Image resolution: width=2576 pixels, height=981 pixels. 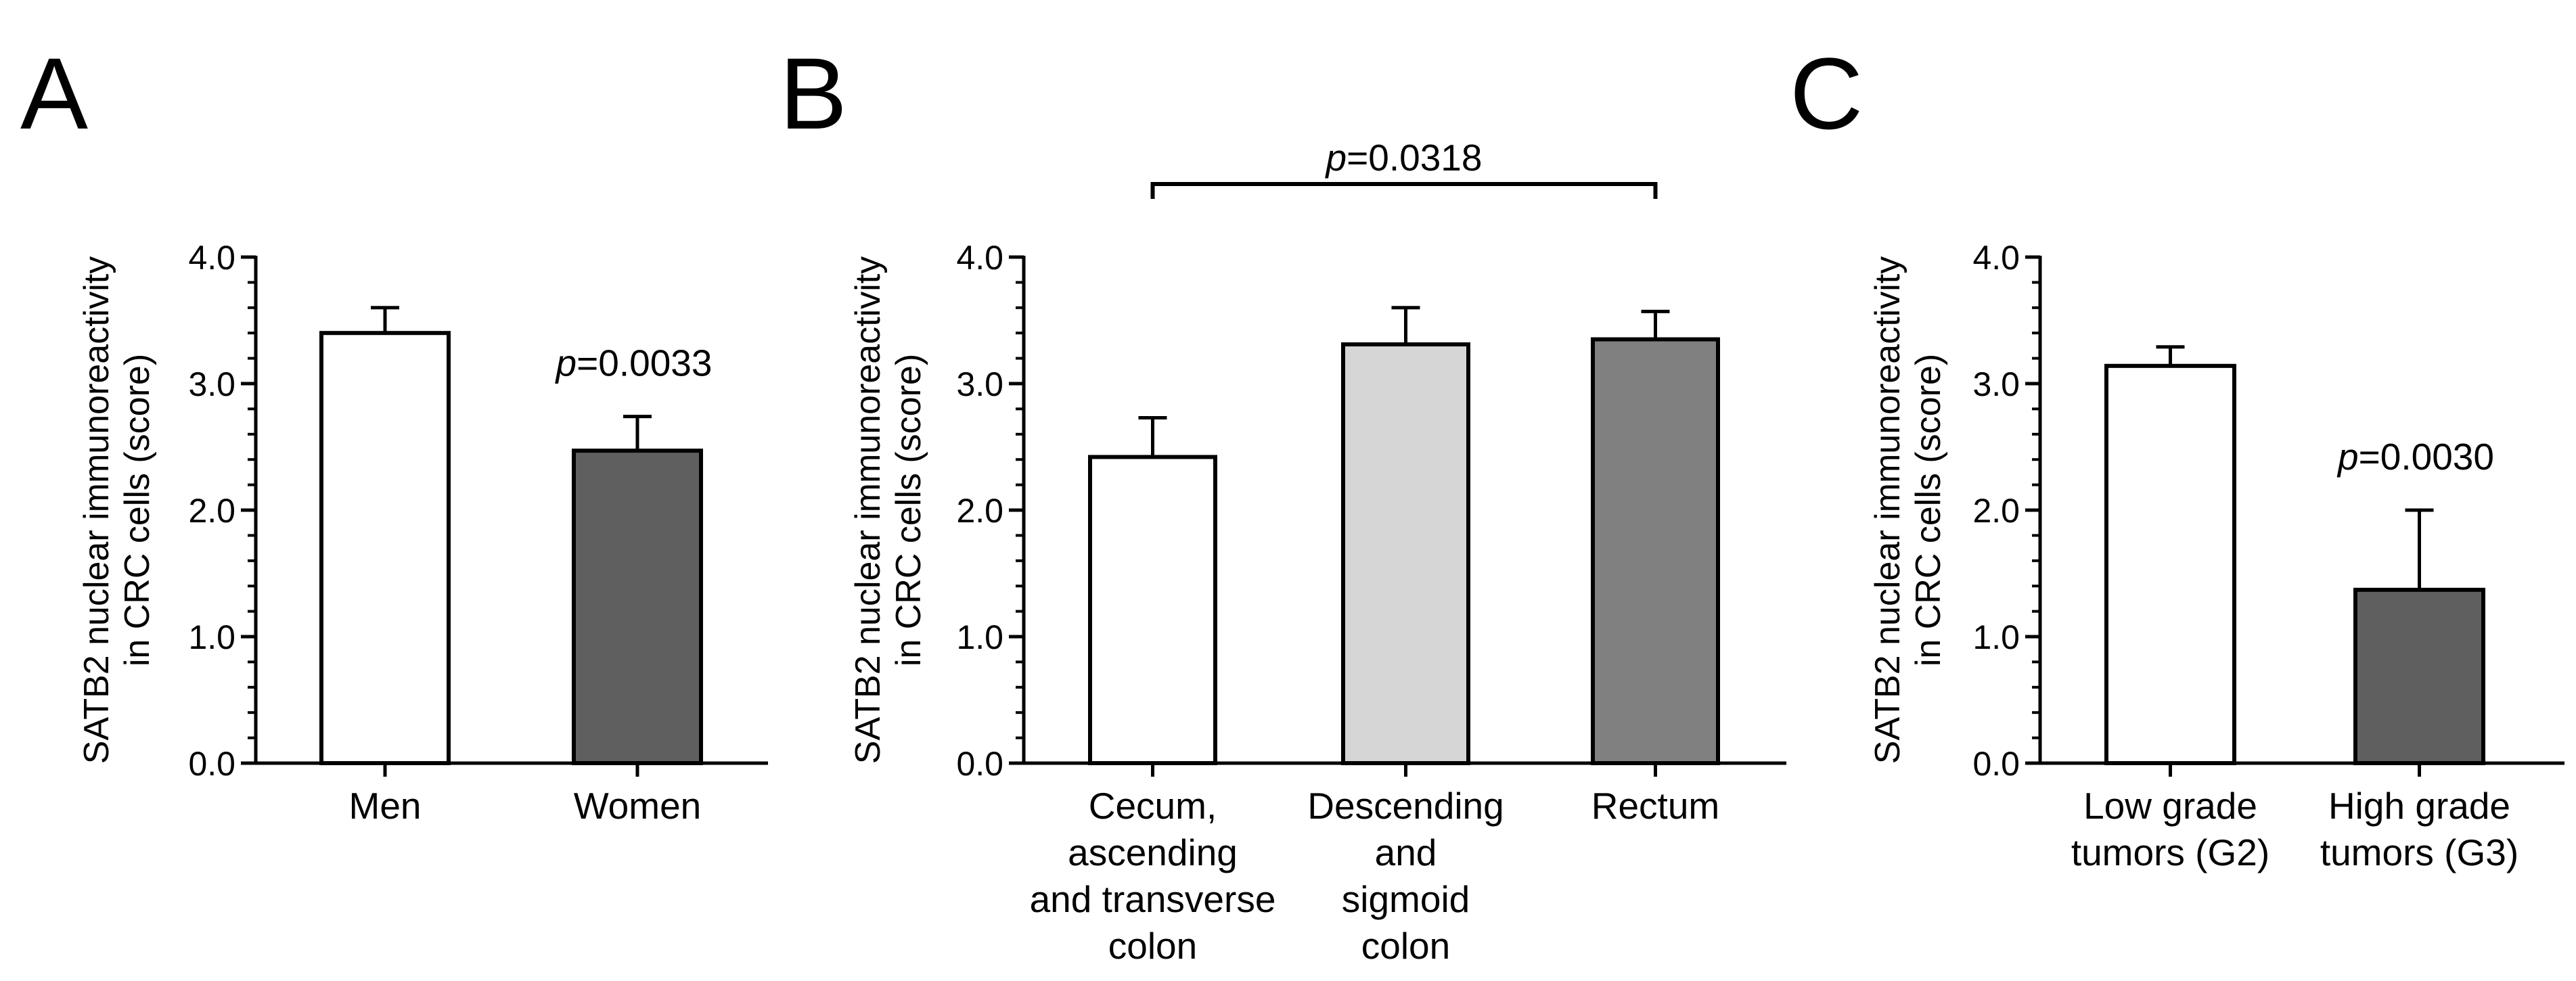 What do you see at coordinates (1406, 852) in the screenshot?
I see `x-tick-label: and` at bounding box center [1406, 852].